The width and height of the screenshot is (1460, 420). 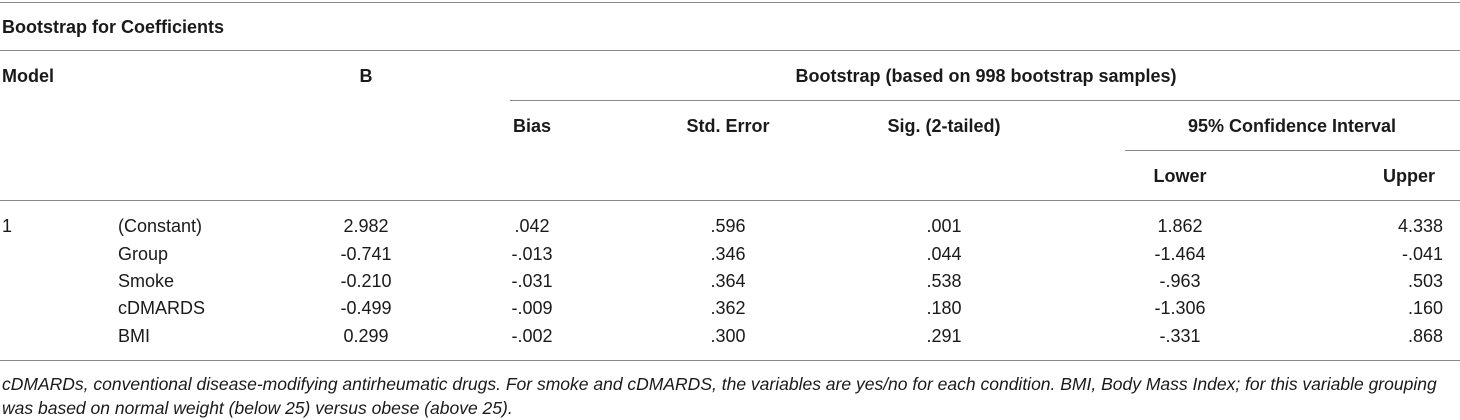 What do you see at coordinates (113, 27) in the screenshot?
I see `table-title: Bootstrap for Coefficients` at bounding box center [113, 27].